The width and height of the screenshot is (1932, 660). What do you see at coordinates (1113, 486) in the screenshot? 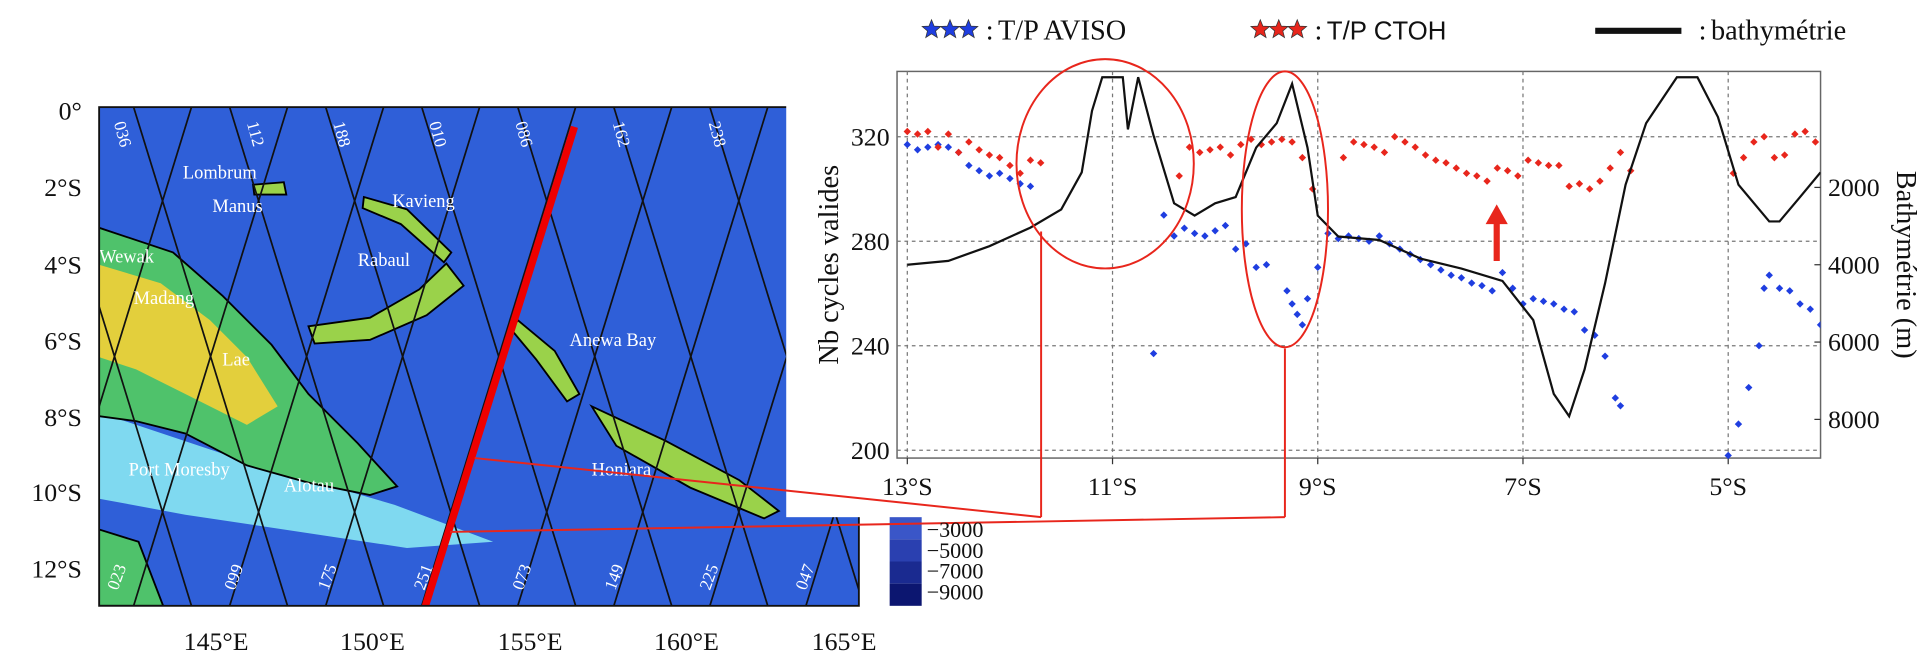
I see `x-tick-label: 11°S` at bounding box center [1113, 486].